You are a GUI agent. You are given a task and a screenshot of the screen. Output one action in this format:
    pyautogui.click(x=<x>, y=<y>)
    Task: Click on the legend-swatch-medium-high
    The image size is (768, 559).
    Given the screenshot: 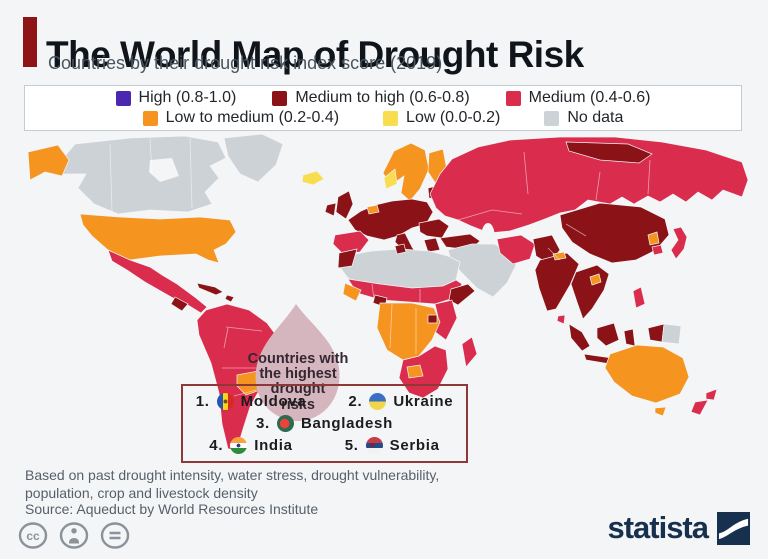 What is the action you would take?
    pyautogui.click(x=280, y=98)
    